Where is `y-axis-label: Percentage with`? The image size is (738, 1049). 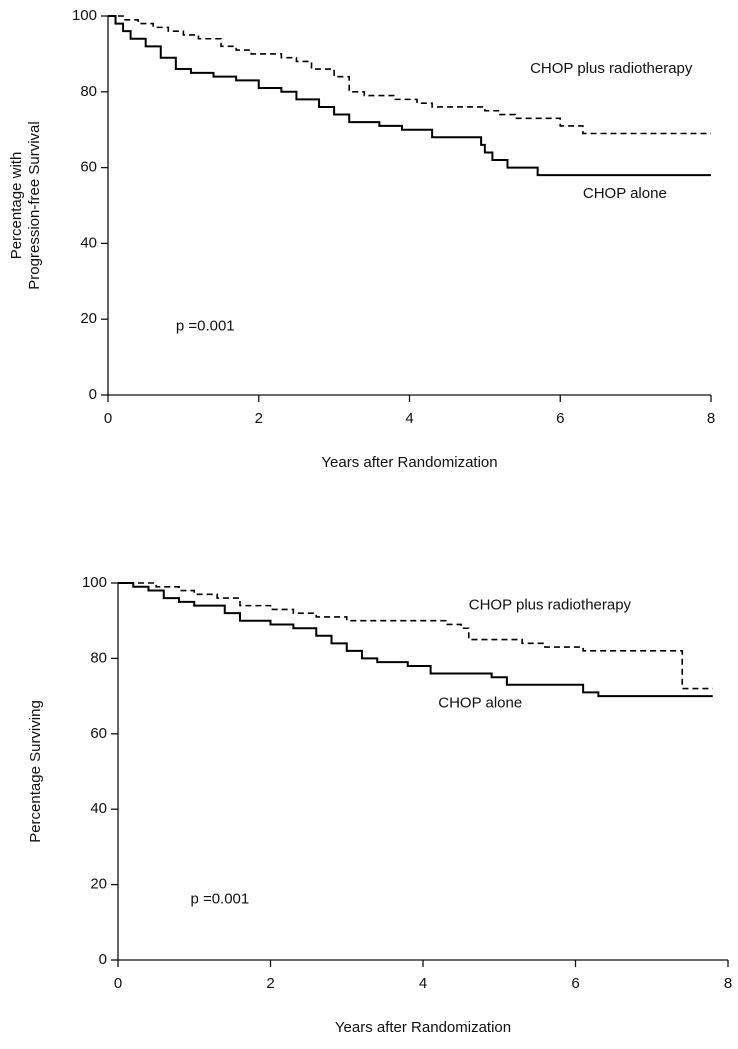 y-axis-label: Percentage with is located at coordinates (16, 206).